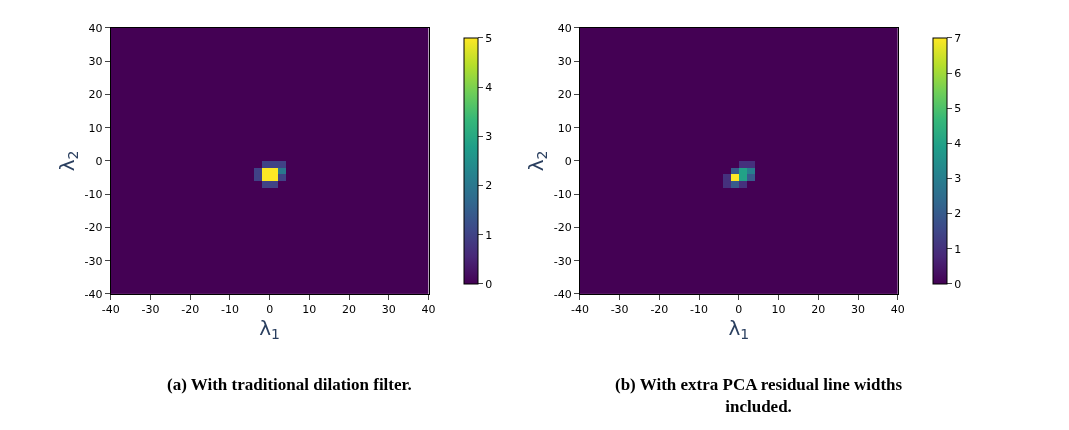 The image size is (1069, 430). What do you see at coordinates (958, 38) in the screenshot?
I see `color-bar-label: 7` at bounding box center [958, 38].